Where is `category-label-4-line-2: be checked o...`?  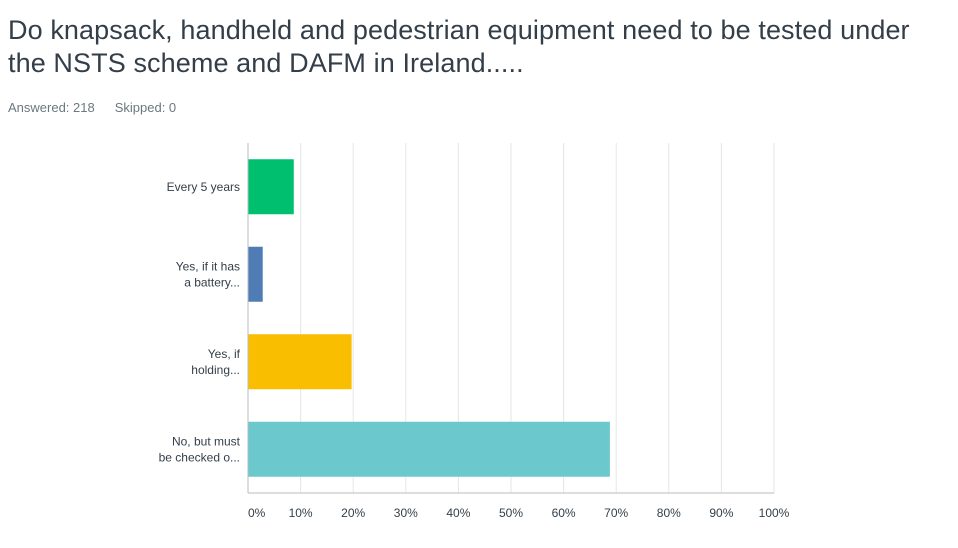 category-label-4-line-2: be checked o... is located at coordinates (199, 457).